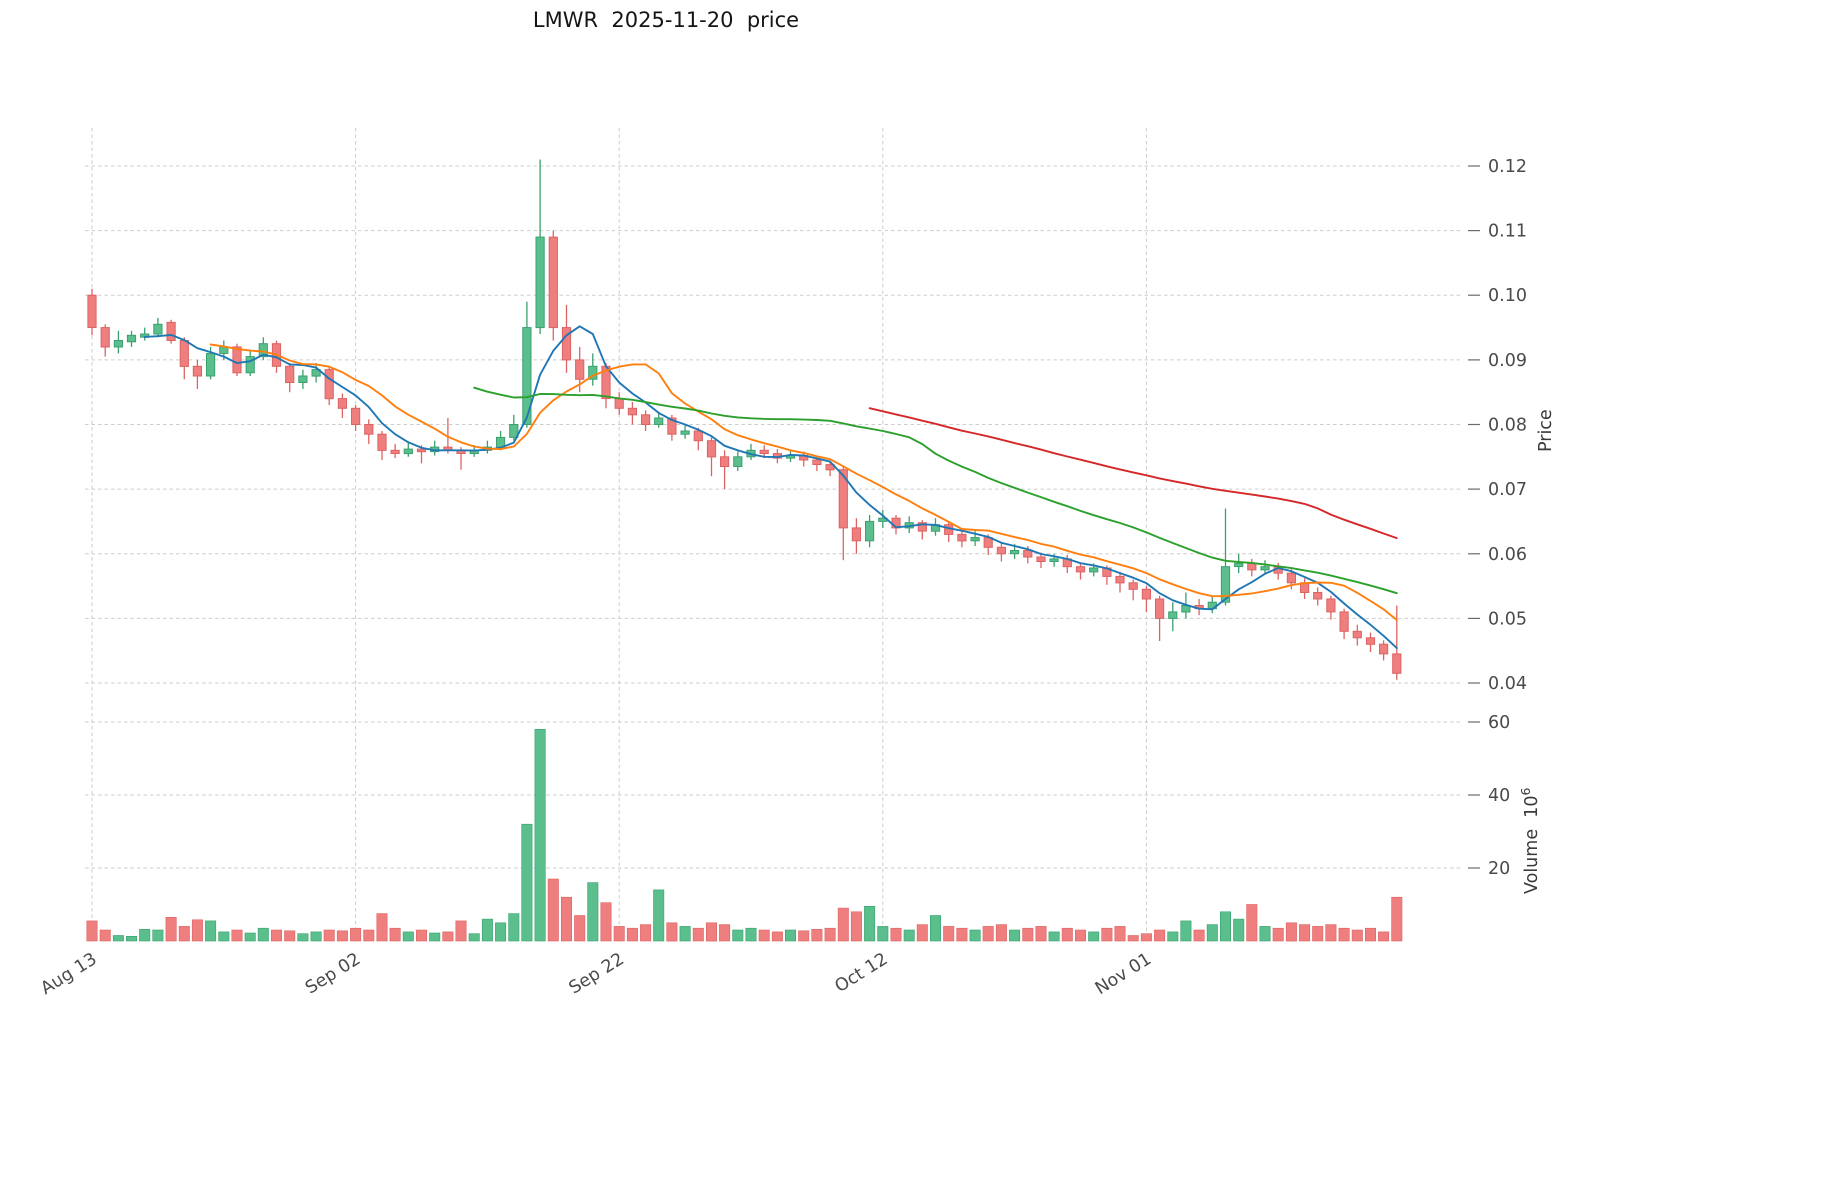 This screenshot has width=1847, height=1202. I want to click on date-tick-label: Sep 22, so click(597, 973).